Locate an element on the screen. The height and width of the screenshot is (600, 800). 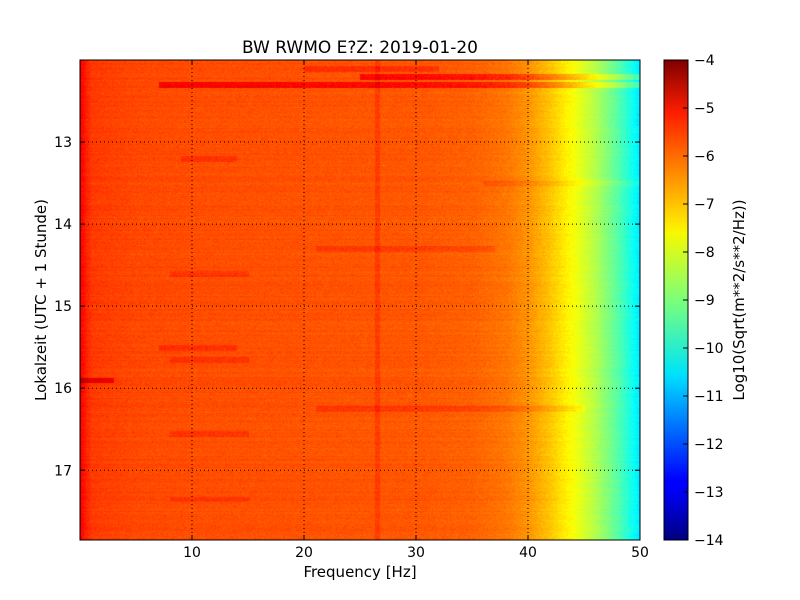
y-tick-label: 16 is located at coordinates (63, 389).